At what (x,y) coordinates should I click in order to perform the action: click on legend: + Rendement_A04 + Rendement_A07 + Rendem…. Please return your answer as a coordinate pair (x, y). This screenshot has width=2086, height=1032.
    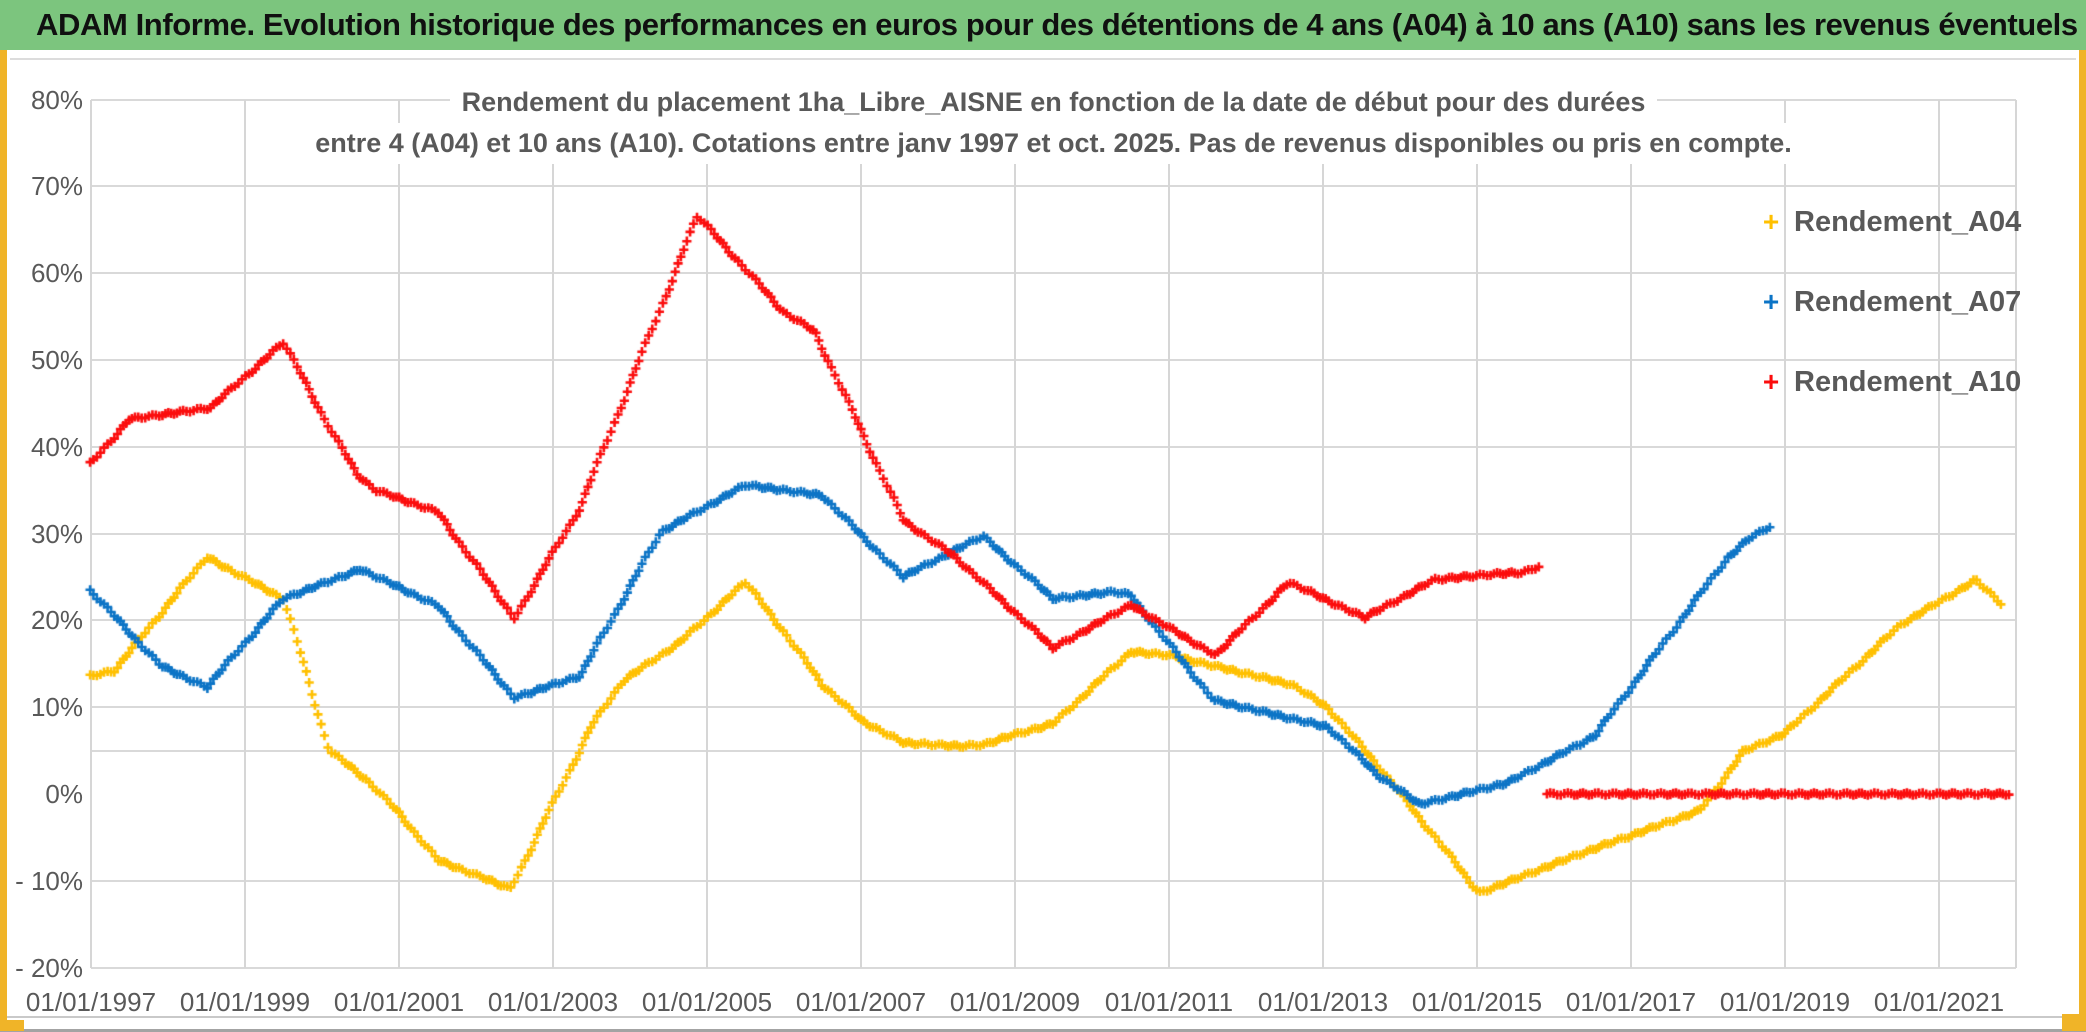
    Looking at the image, I should click on (1888, 314).